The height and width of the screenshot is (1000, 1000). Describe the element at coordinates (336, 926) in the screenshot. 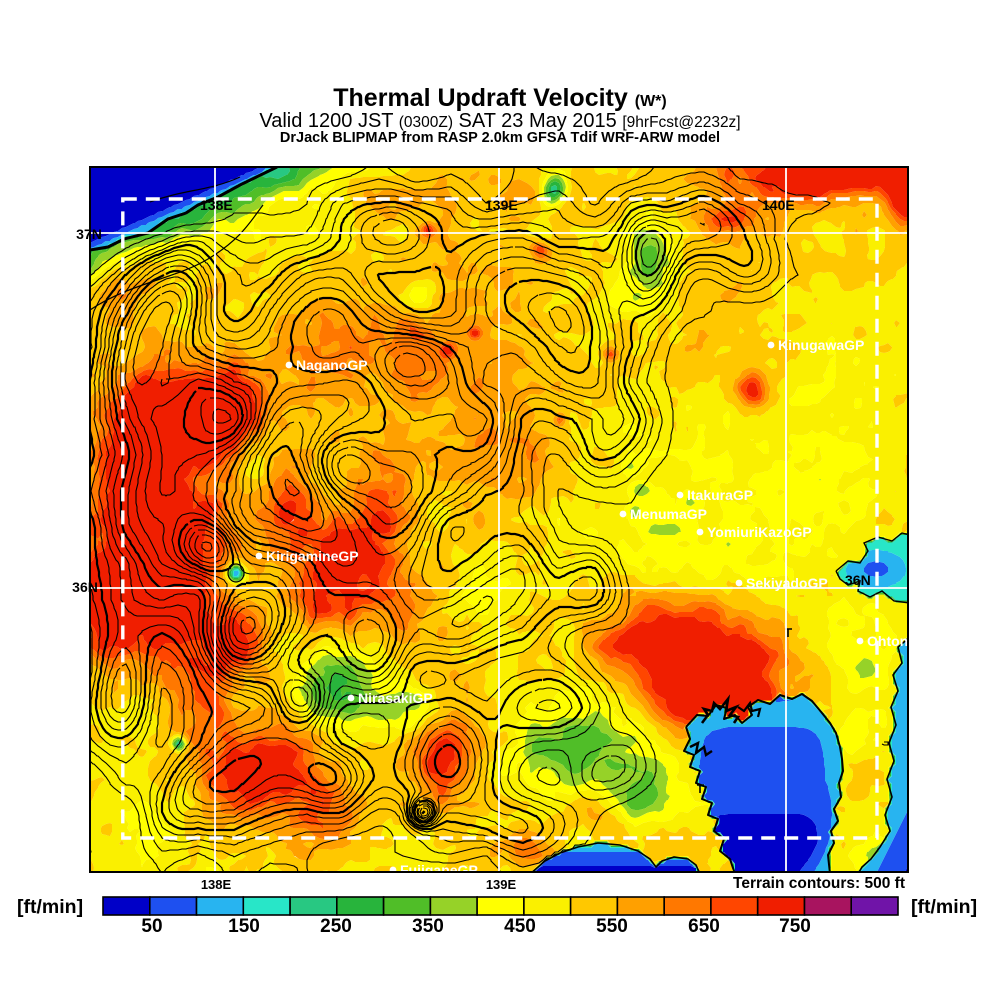

I see `svg-text: 250` at that location.